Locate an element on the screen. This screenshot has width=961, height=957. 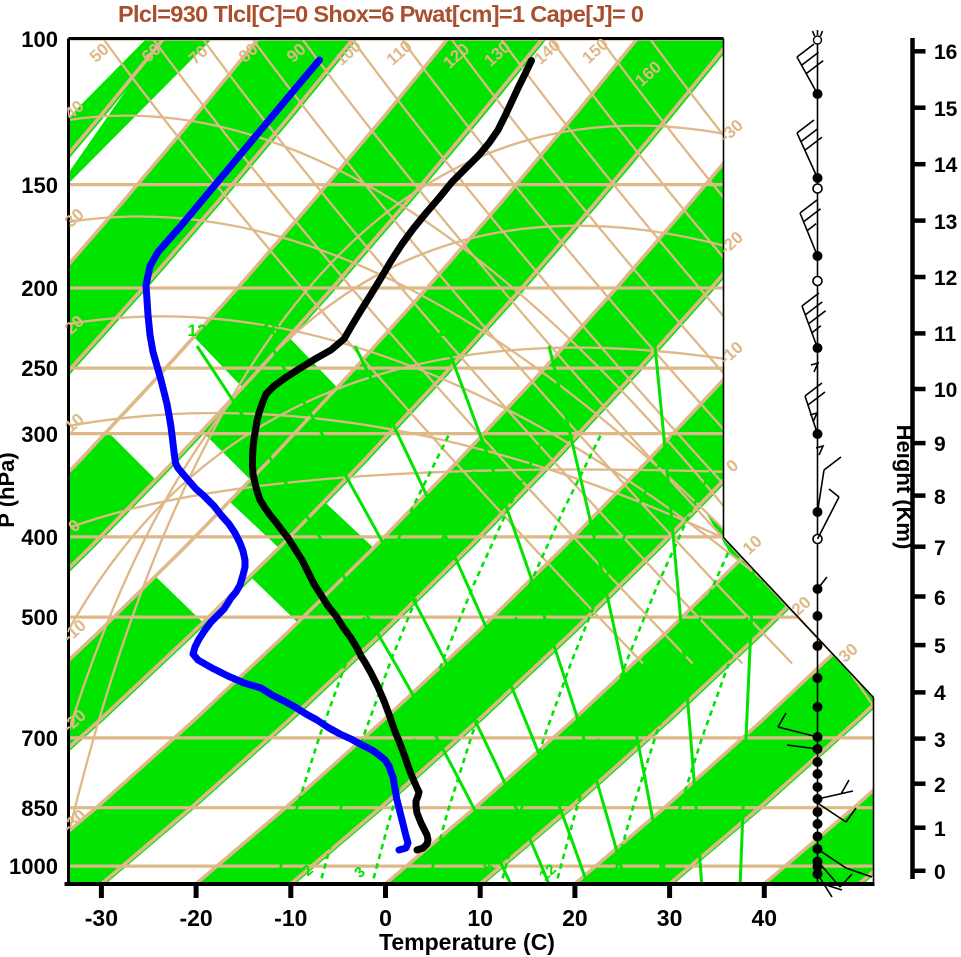
svg-text: 30 is located at coordinates (670, 918).